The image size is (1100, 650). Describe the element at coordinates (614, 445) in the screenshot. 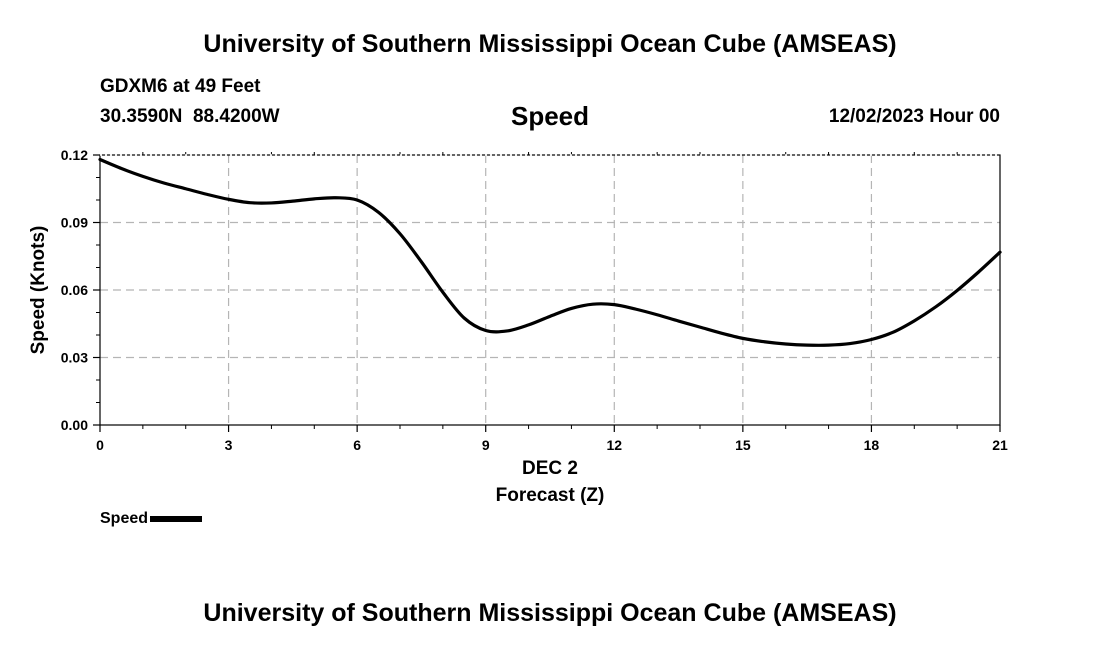

I see `x-tick-label: 12` at that location.